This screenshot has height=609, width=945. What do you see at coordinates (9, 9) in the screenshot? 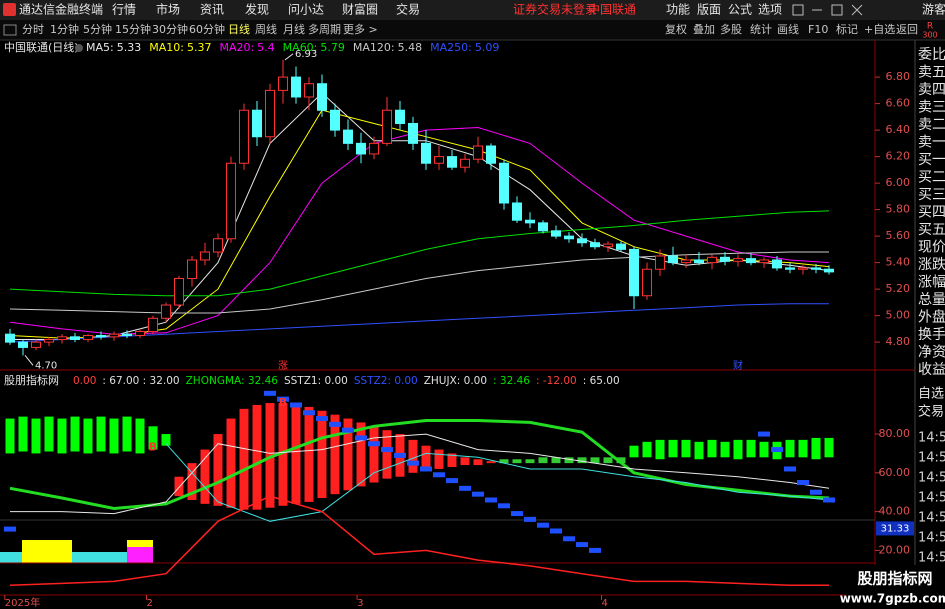
I see `app-logo` at bounding box center [9, 9].